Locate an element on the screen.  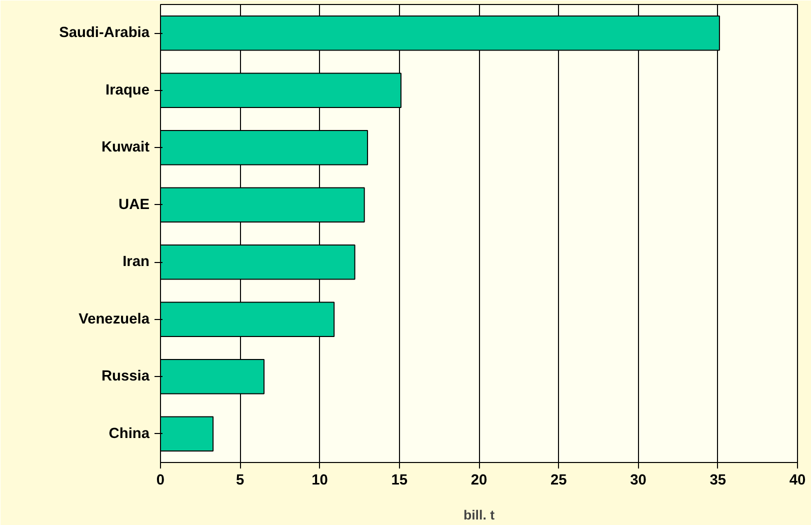
x-tick-label: 30 is located at coordinates (638, 480).